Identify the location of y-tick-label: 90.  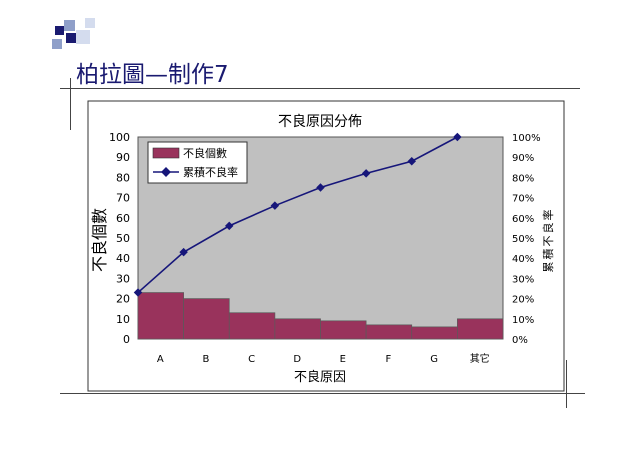
(123, 157).